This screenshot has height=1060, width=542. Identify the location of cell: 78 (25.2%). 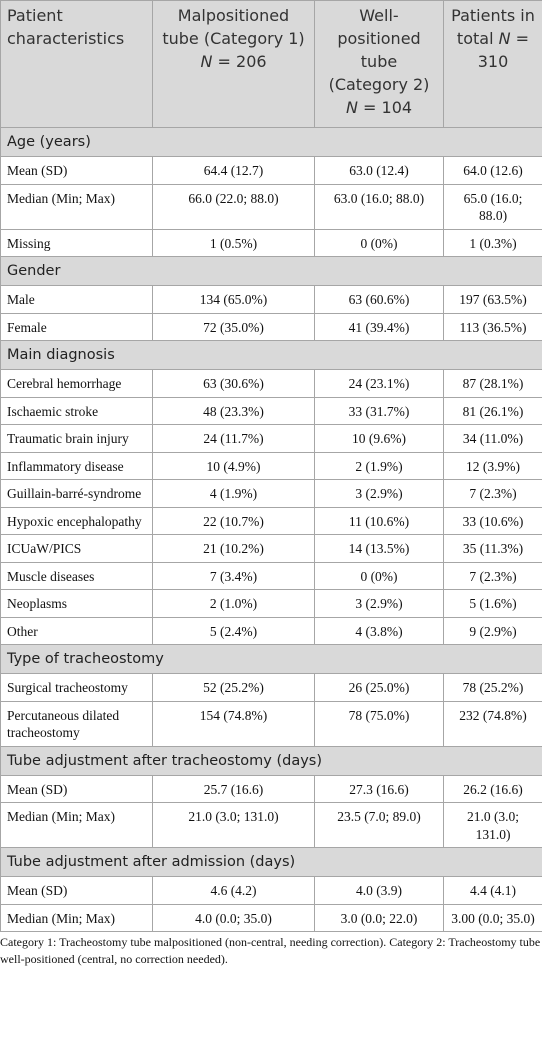
(492, 687).